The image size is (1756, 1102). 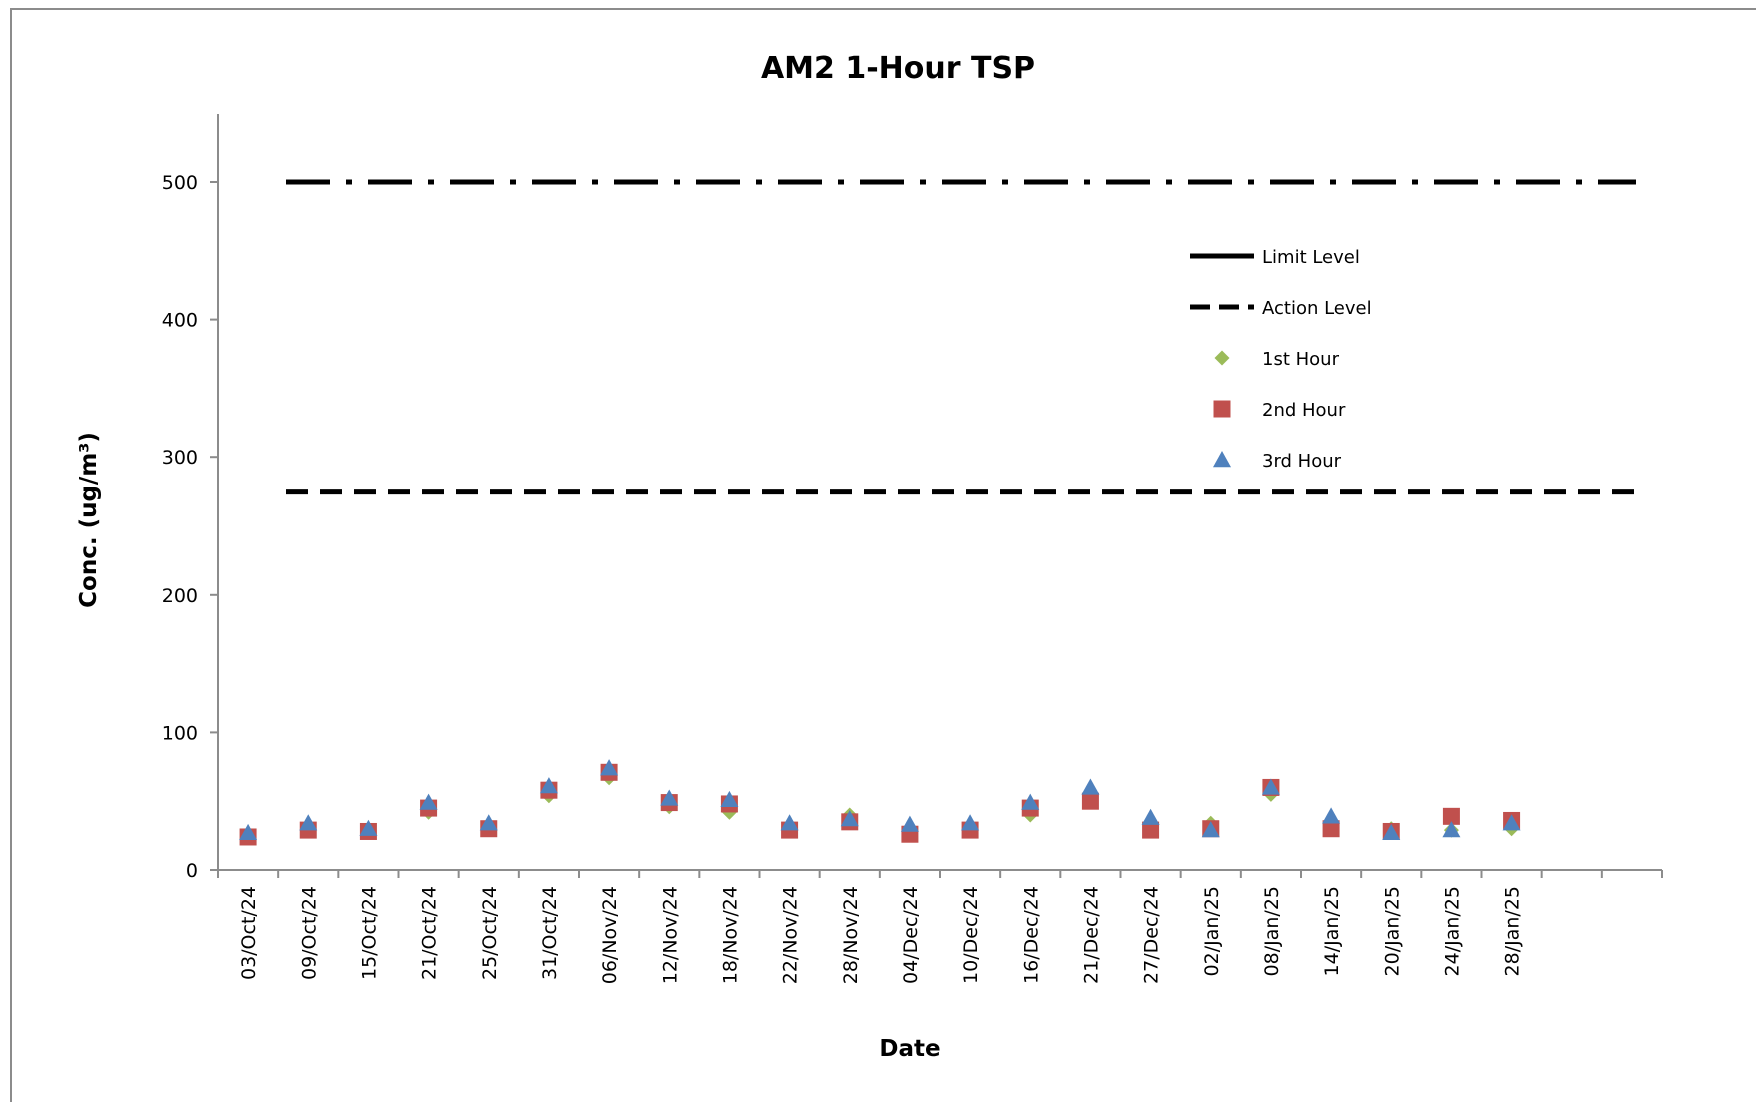 What do you see at coordinates (430, 933) in the screenshot?
I see `x-tick-label: 21/Oct/24` at bounding box center [430, 933].